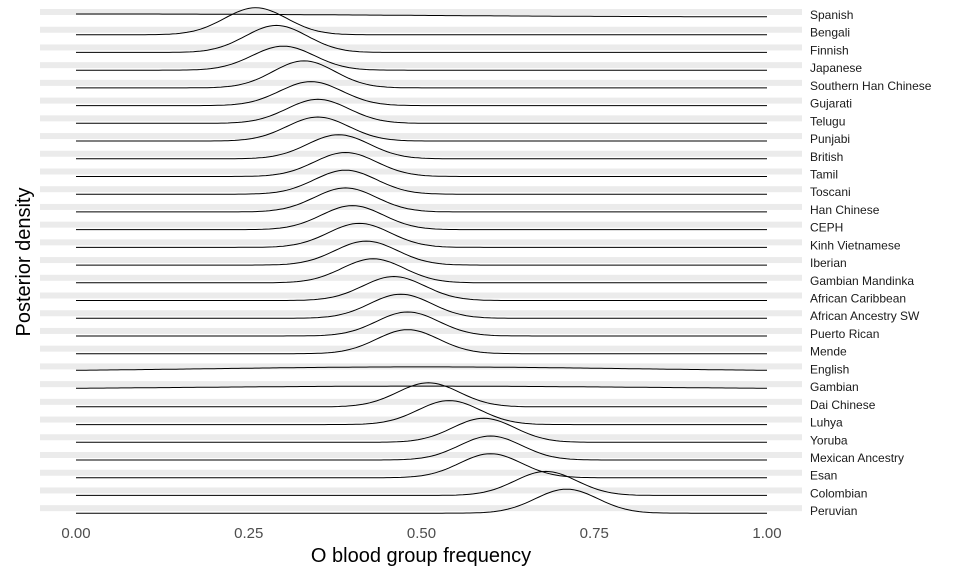  What do you see at coordinates (858, 299) in the screenshot?
I see `population-label: African Caribbean` at bounding box center [858, 299].